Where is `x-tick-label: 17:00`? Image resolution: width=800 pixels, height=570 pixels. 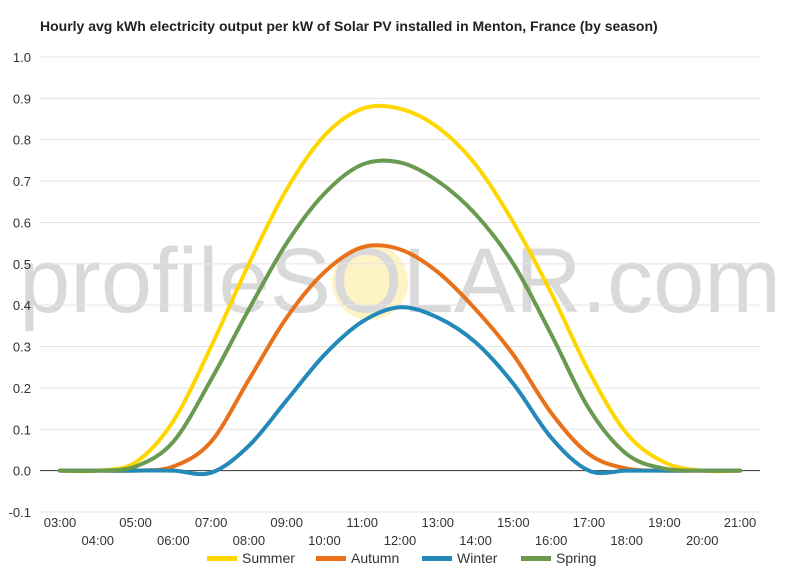 x-tick-label: 17:00 is located at coordinates (589, 522).